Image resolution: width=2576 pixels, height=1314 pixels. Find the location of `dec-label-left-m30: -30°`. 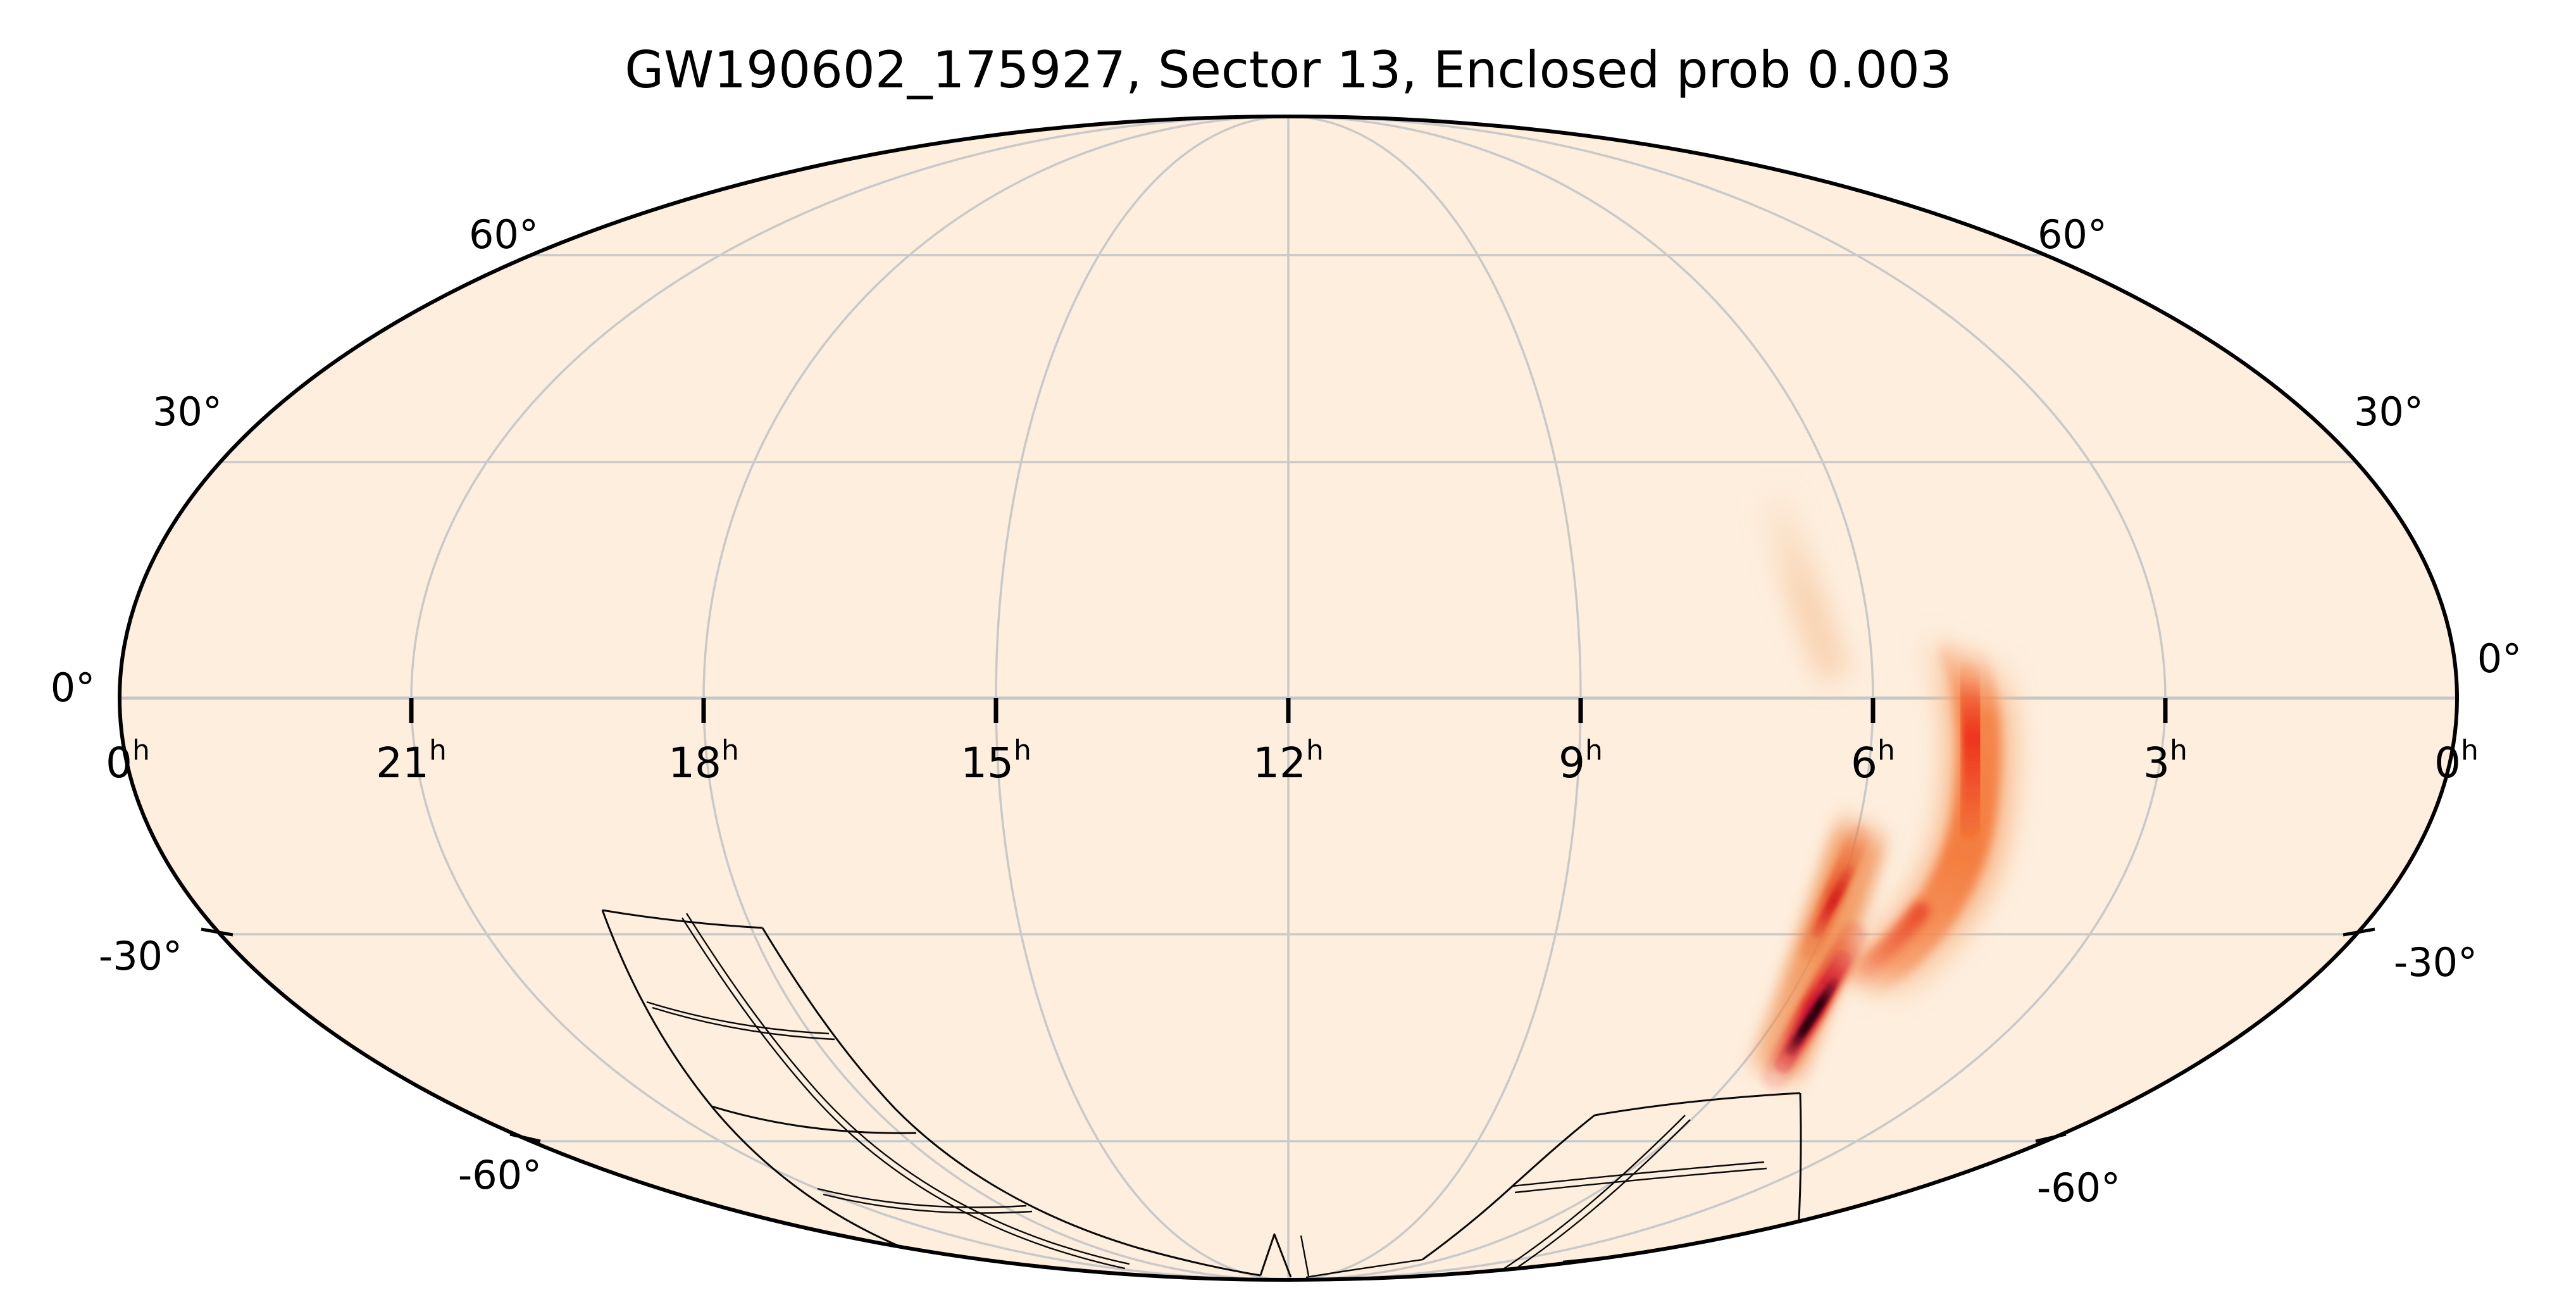

dec-label-left-m30: -30° is located at coordinates (140, 956).